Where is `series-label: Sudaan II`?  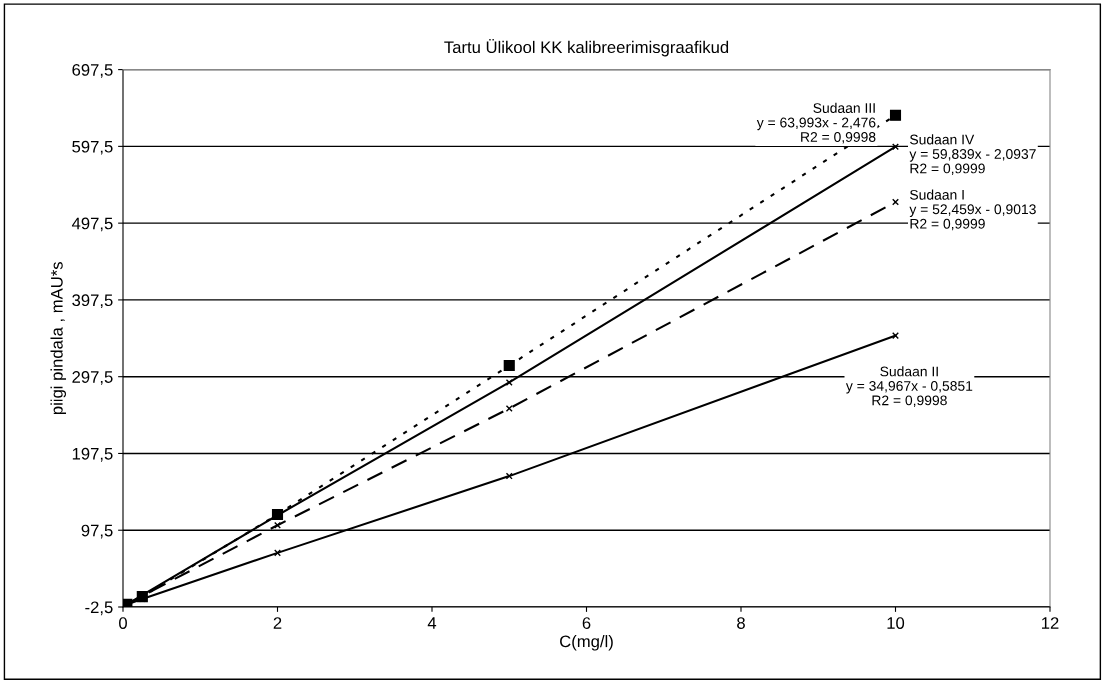 series-label: Sudaan II is located at coordinates (909, 371).